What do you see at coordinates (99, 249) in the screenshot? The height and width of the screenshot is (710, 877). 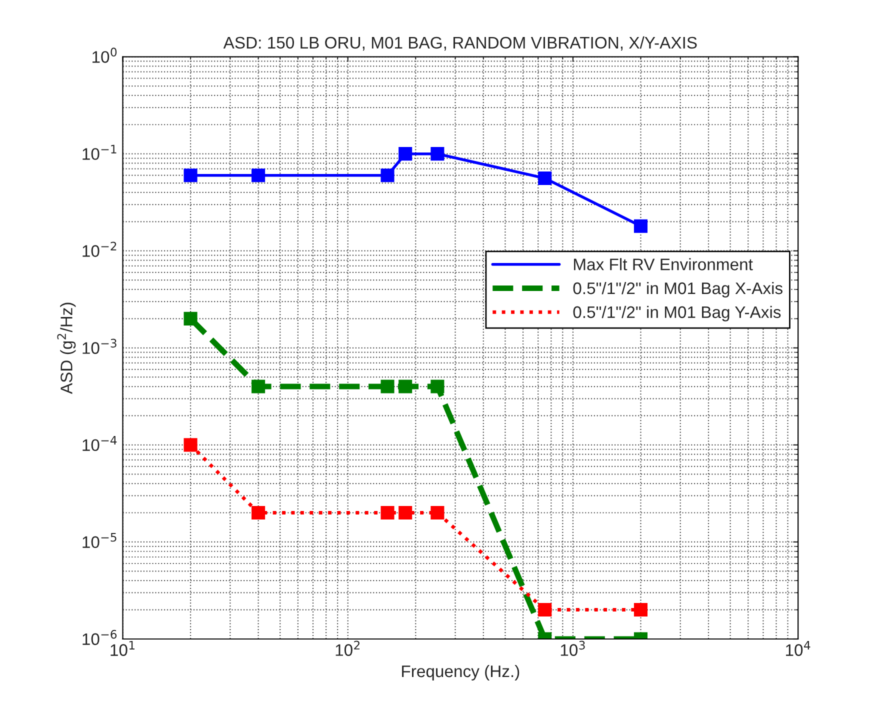 I see `y-tick-label: 10$^{−2}$` at bounding box center [99, 249].